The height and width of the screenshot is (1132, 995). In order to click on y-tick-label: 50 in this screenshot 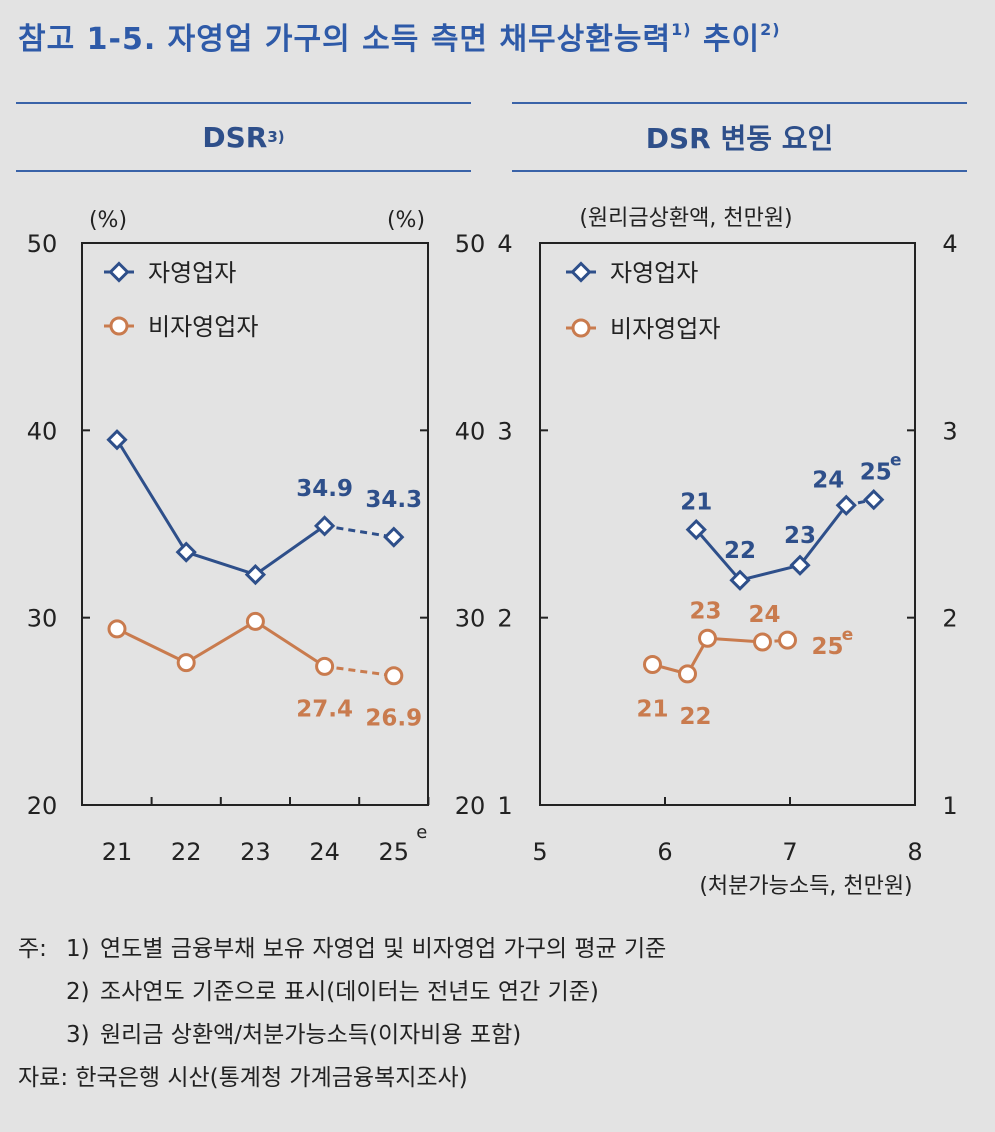, I will do `click(42, 244)`.